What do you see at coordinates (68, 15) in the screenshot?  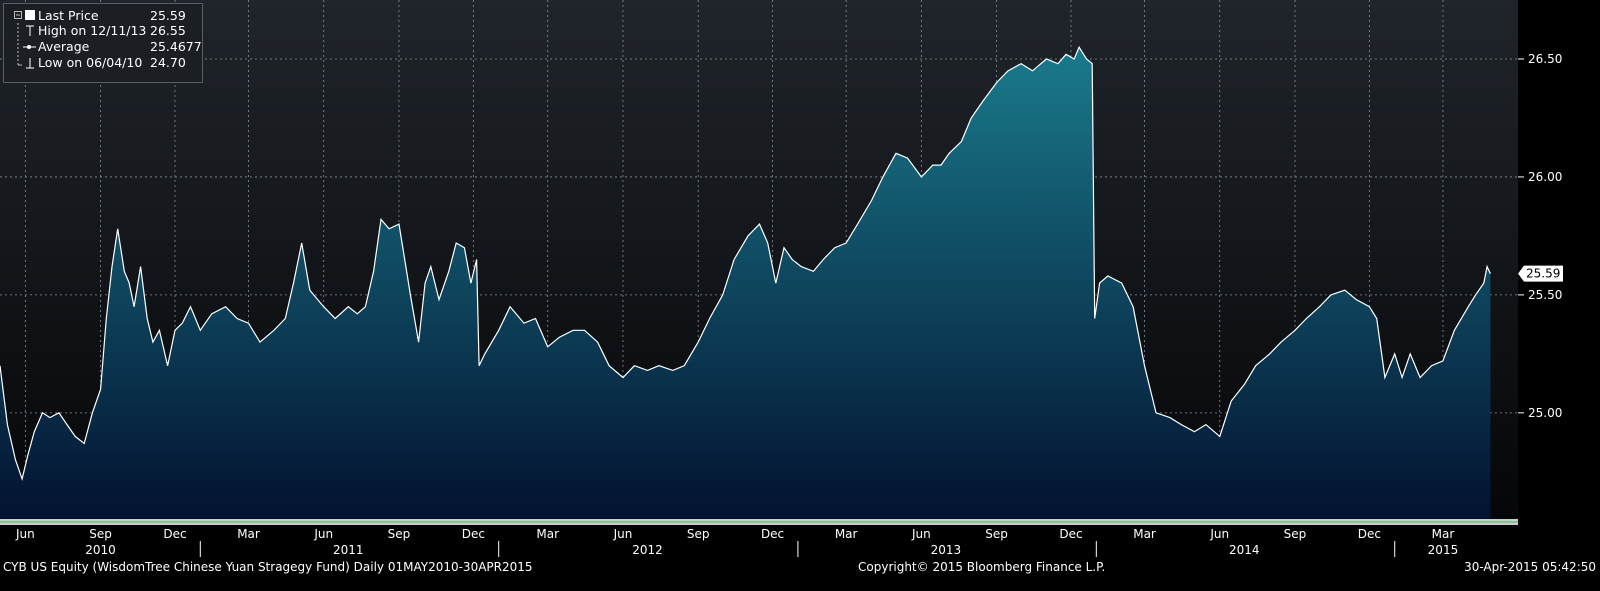 I see `legend-last-price-label: Last Price` at bounding box center [68, 15].